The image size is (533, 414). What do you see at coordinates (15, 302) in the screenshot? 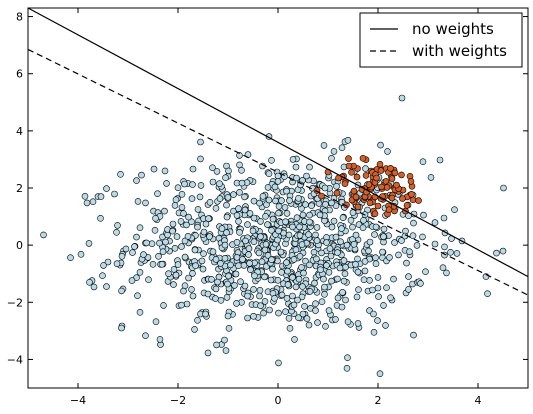
I see `y-tick-label: −2` at bounding box center [15, 302].